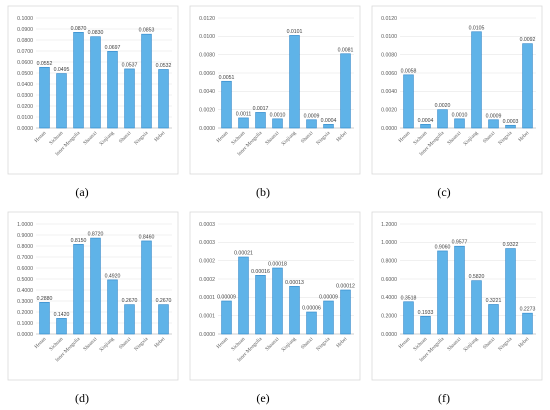 The height and width of the screenshot is (410, 550). What do you see at coordinates (443, 106) in the screenshot?
I see `data-label: 0.0020` at bounding box center [443, 106].